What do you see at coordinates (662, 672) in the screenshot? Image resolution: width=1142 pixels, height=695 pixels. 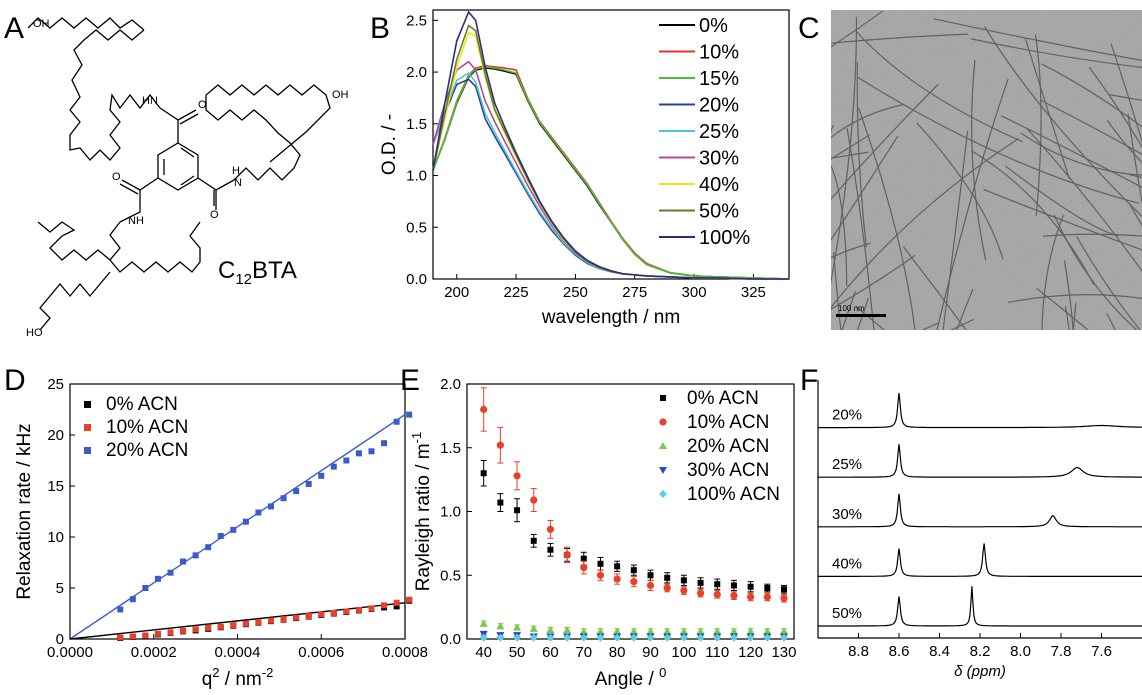 I see `x-axis-label-sup: 0` at bounding box center [662, 672].